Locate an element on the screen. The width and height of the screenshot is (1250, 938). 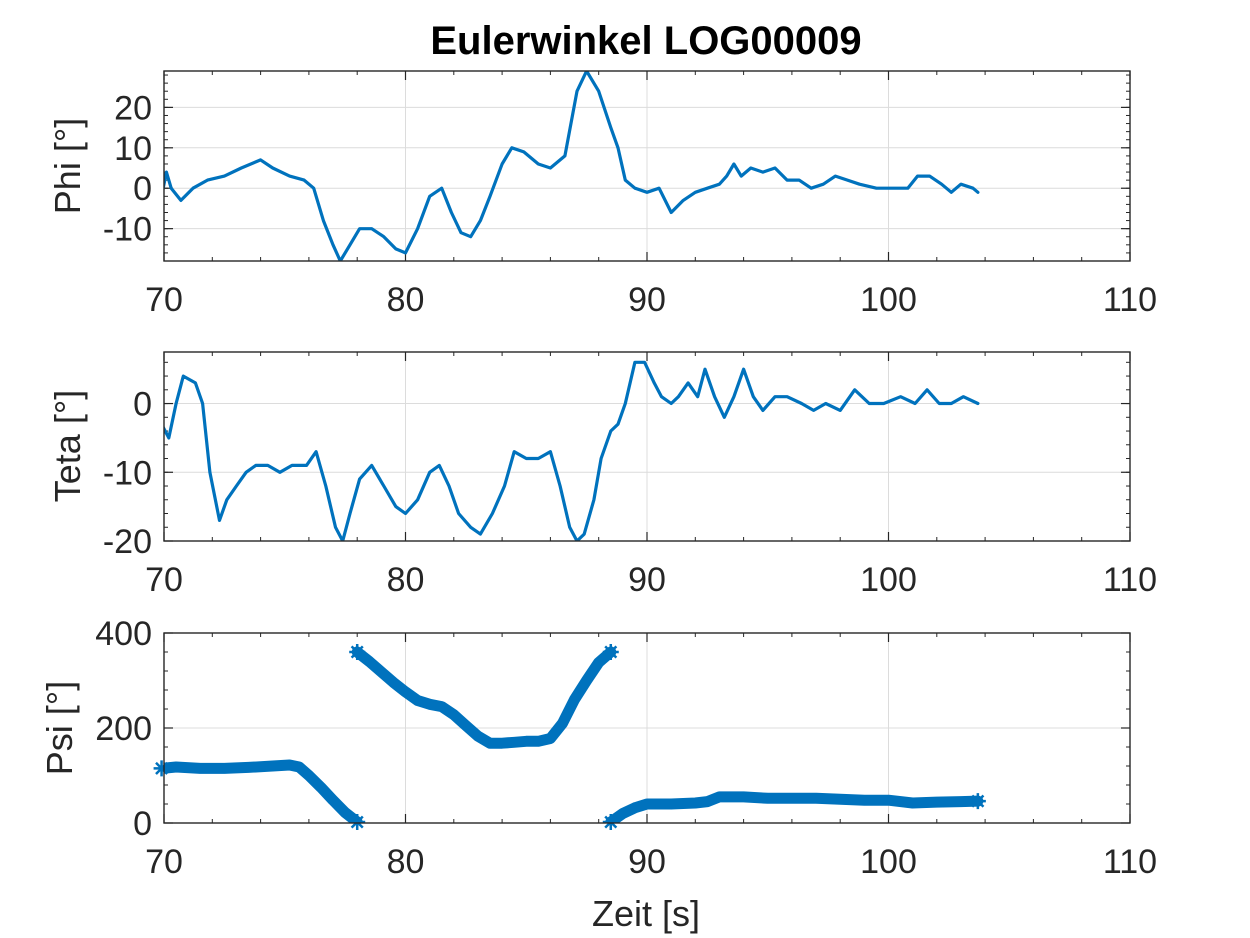
teta-y-tick-label: -10 is located at coordinates (127, 473).